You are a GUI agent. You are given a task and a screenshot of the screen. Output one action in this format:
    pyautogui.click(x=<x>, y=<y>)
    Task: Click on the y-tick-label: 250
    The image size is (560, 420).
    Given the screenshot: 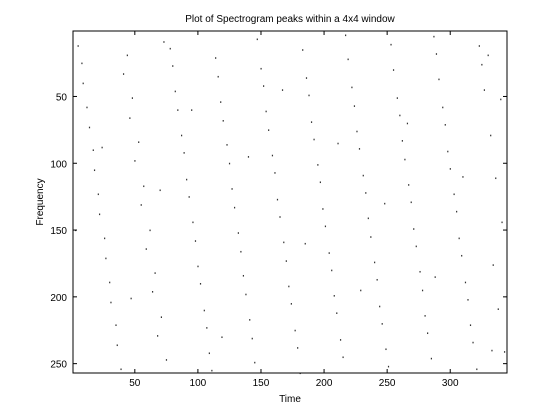 What is the action you would take?
    pyautogui.click(x=58, y=365)
    